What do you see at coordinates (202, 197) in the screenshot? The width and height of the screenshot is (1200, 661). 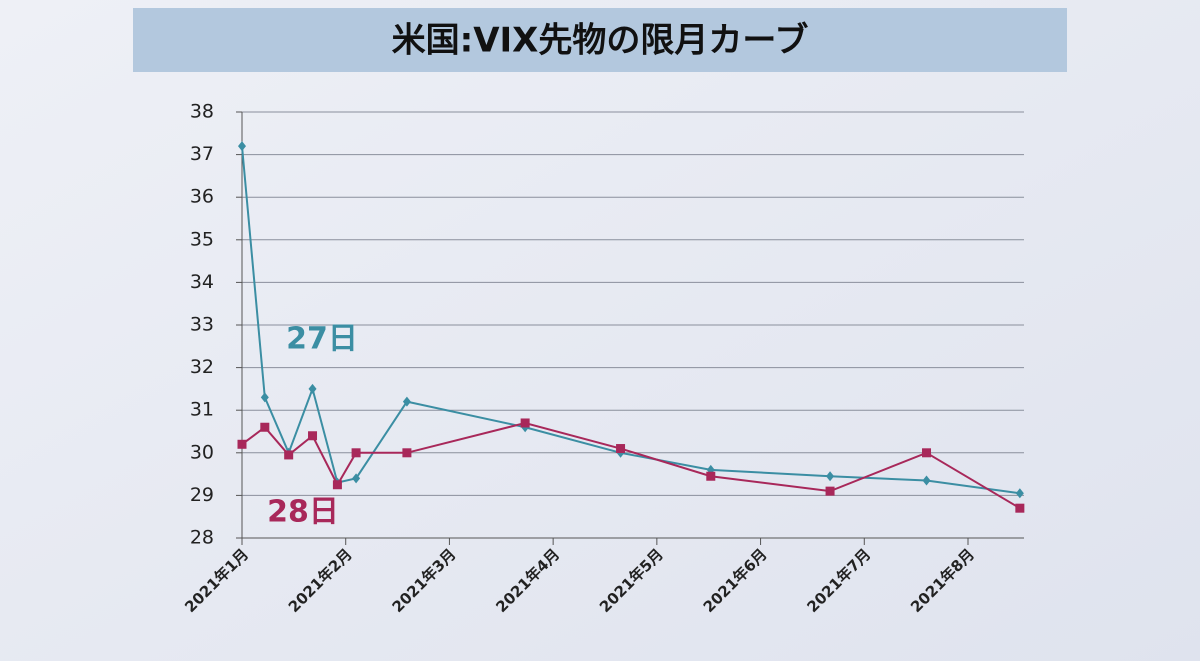 I see `y-tick-label: 36` at bounding box center [202, 197].